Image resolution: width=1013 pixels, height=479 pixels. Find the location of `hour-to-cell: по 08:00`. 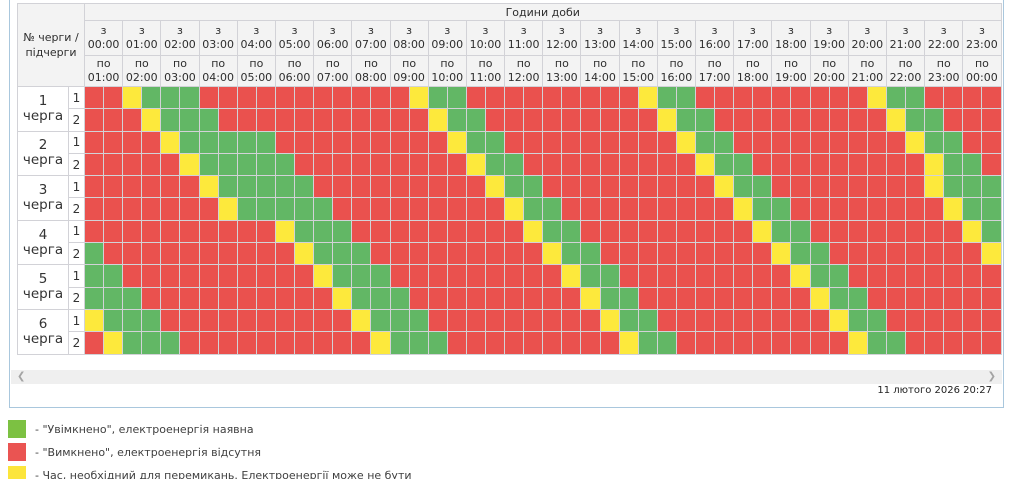

hour-to-cell: по 08:00 is located at coordinates (371, 71).